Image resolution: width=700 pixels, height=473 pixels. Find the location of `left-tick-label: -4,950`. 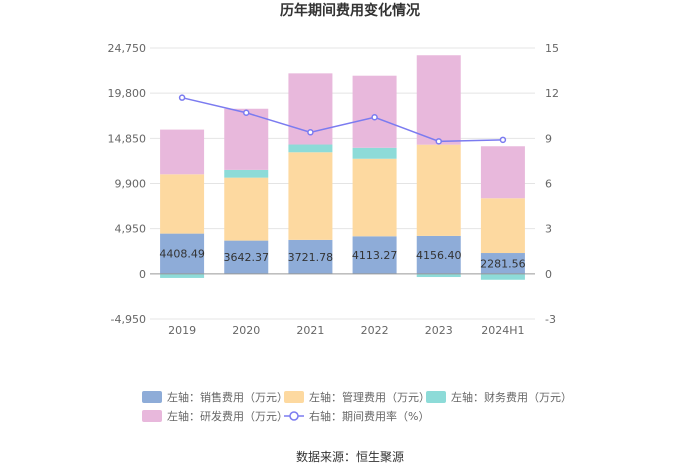

left-tick-label: -4,950 is located at coordinates (128, 319).